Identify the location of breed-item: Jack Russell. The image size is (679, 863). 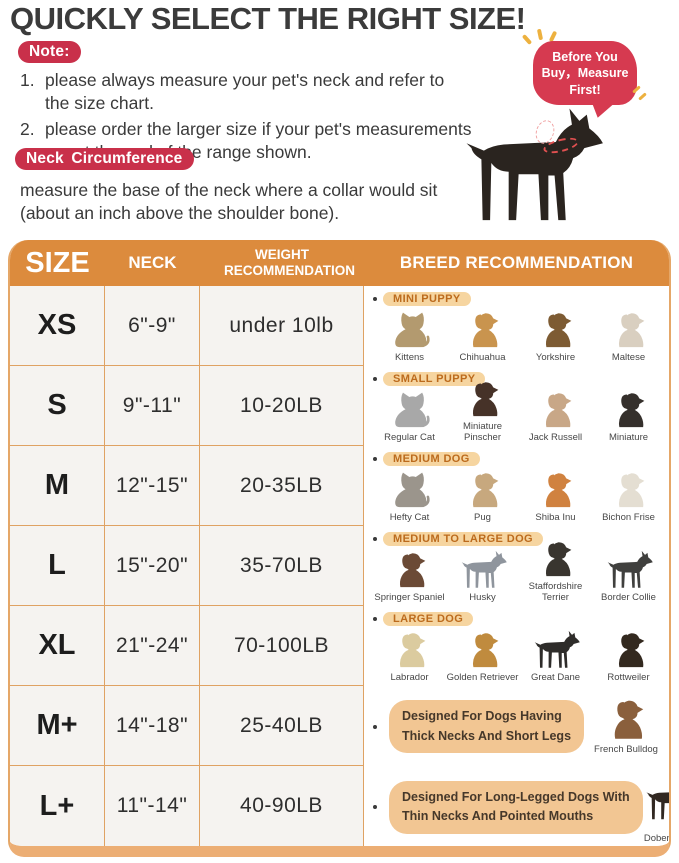
(555, 416).